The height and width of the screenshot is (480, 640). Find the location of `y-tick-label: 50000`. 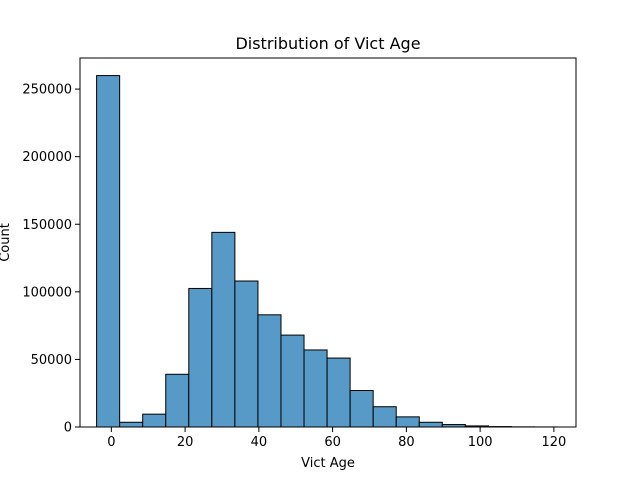

y-tick-label: 50000 is located at coordinates (51, 360).